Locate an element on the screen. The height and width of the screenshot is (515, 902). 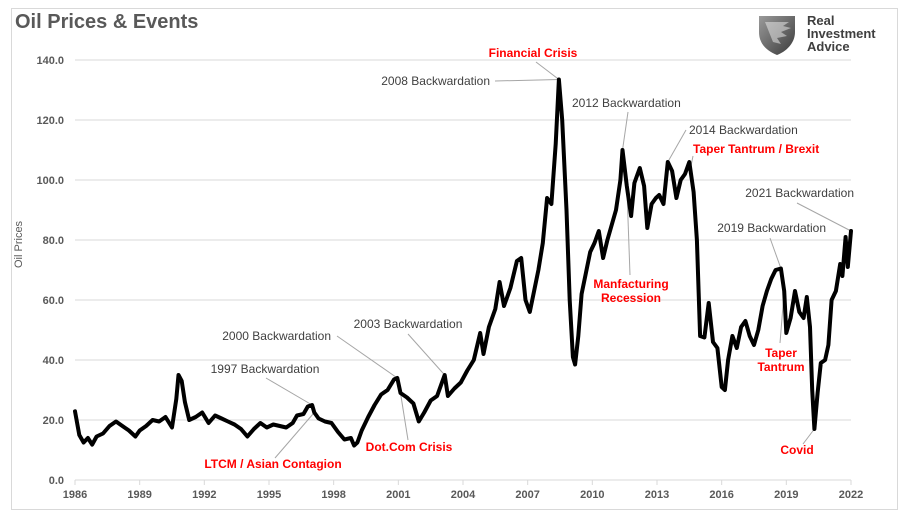
logo-text: Real Investment Advice is located at coordinates (841, 33).